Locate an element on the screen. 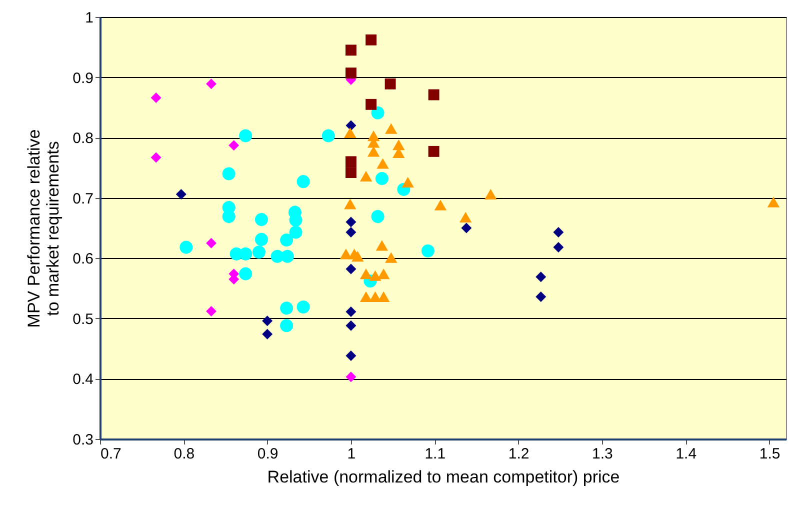 This screenshot has height=507, width=789. y-tick-label: 0.8 is located at coordinates (83, 139).